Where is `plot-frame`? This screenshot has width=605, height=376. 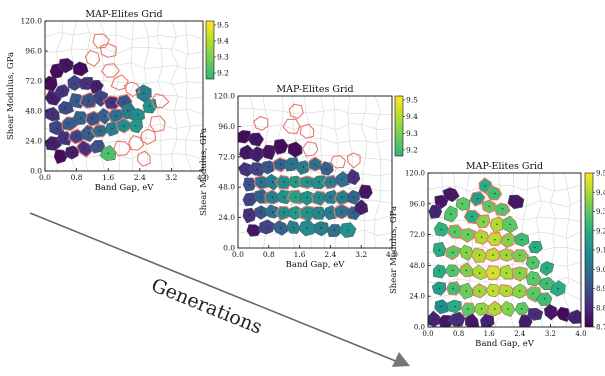 plot-frame is located at coordinates (504, 250).